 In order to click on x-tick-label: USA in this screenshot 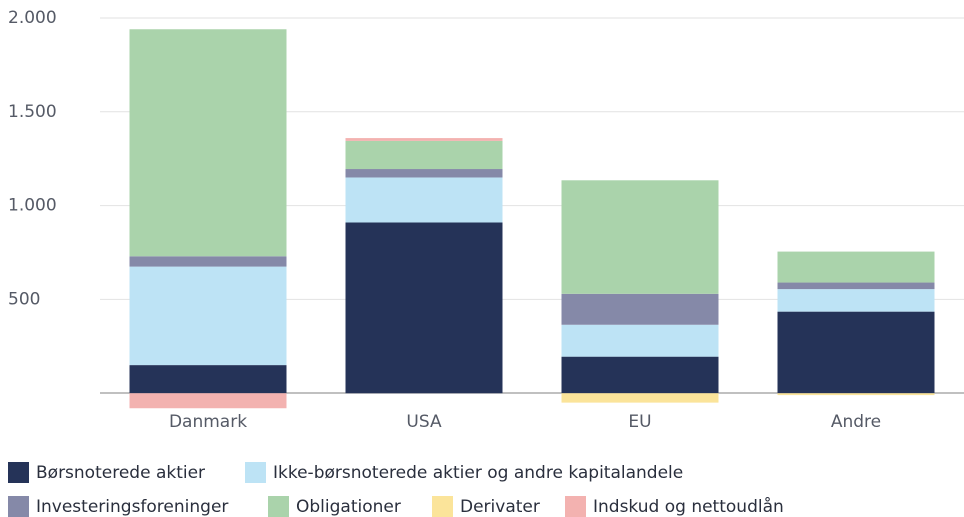, I will do `click(424, 422)`.